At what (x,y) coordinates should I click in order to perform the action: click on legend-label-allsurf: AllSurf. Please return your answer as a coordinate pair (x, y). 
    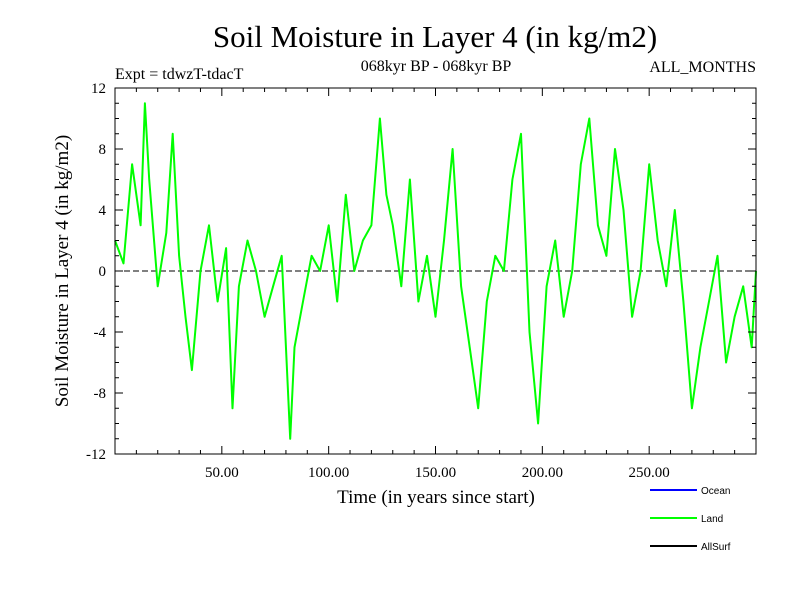
    Looking at the image, I should click on (716, 547).